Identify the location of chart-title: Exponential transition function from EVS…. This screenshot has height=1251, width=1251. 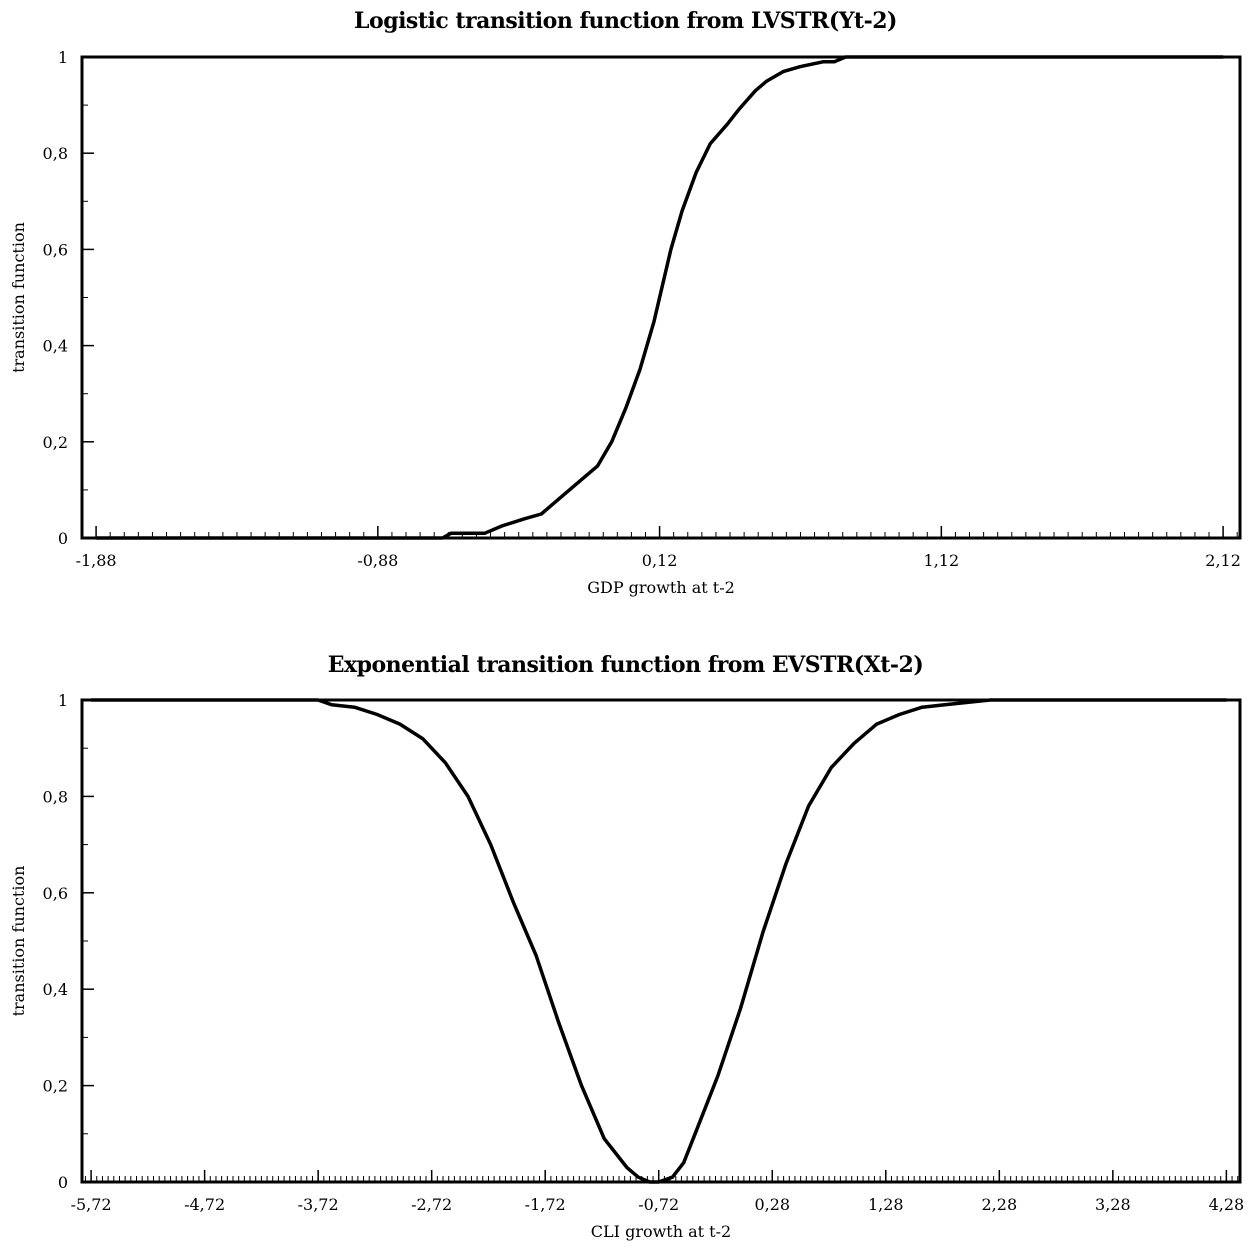
(625, 665).